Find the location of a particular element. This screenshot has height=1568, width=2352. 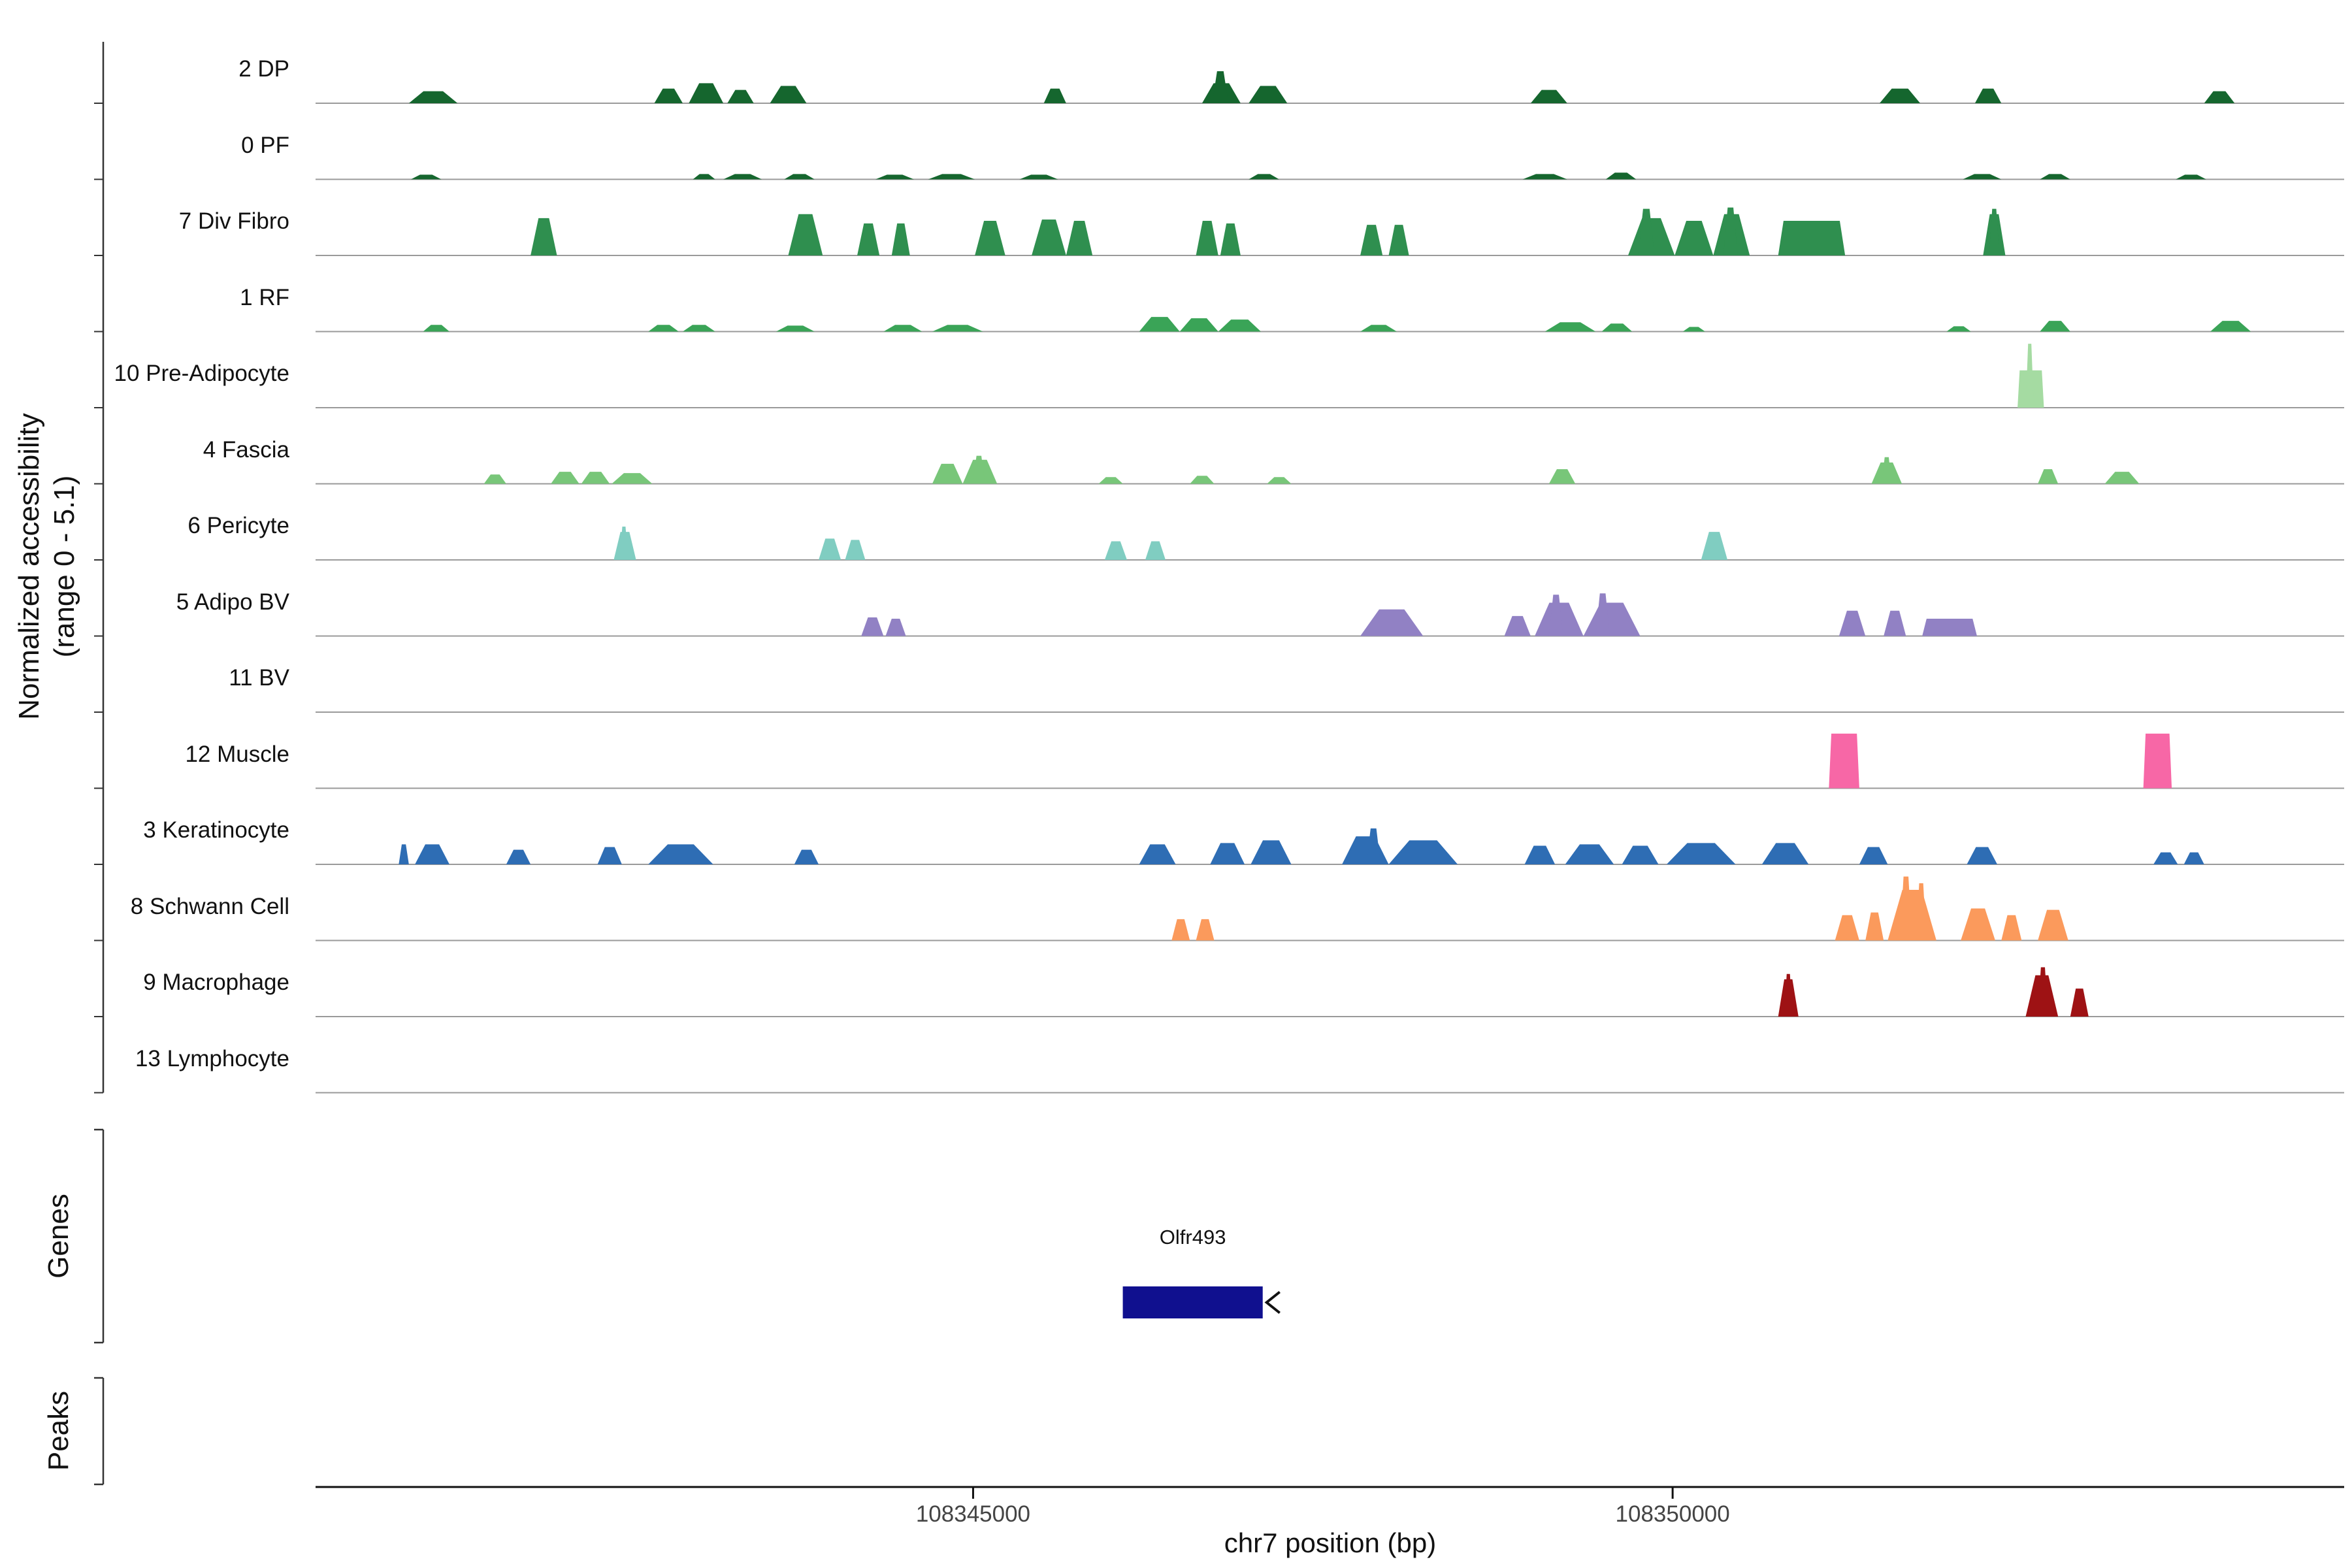

track-label-3-keratinocyte: 3 Keratinocyte is located at coordinates (216, 830).